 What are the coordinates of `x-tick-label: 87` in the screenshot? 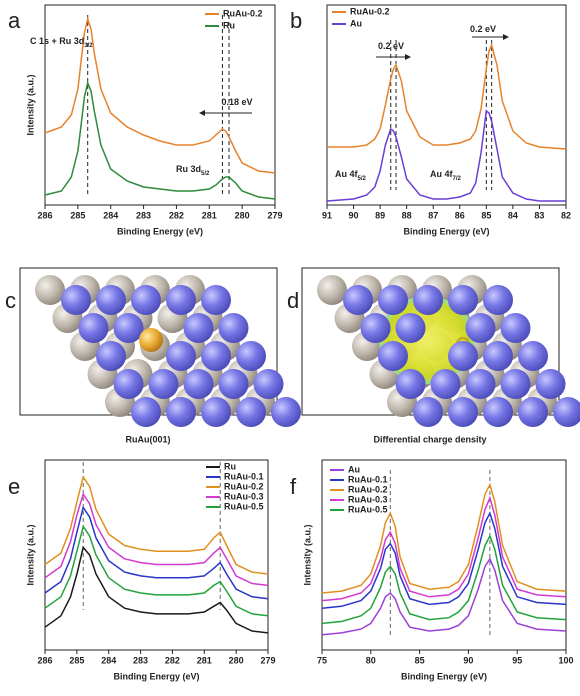 It's located at (433, 215).